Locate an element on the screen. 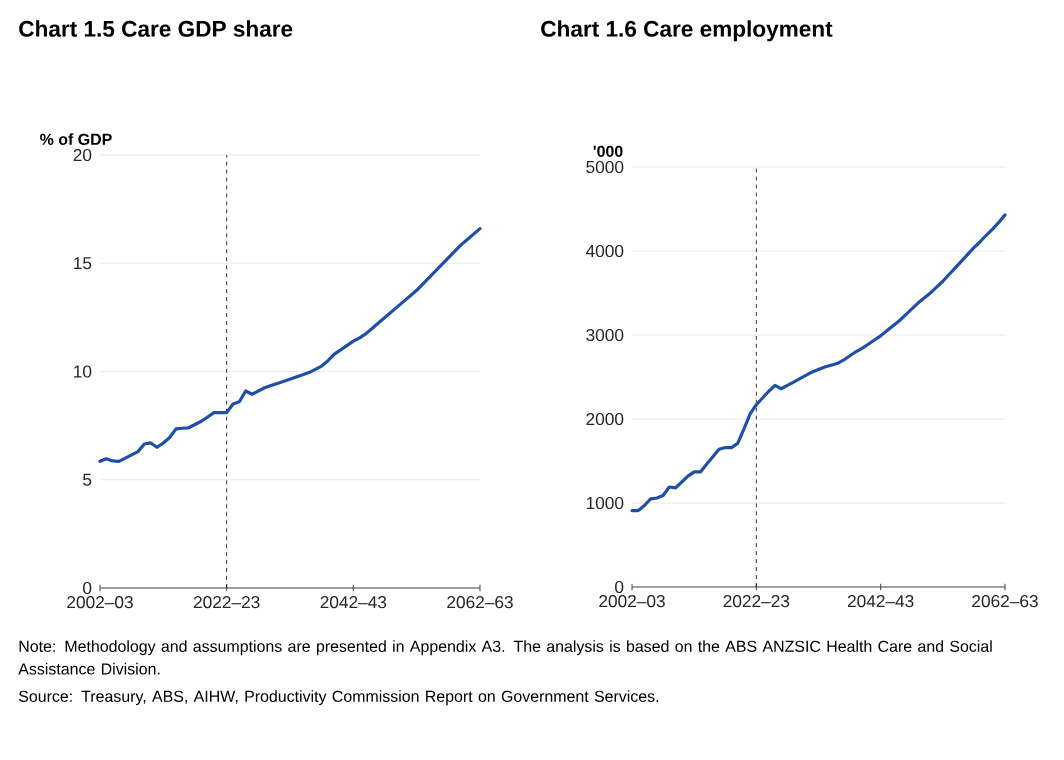 Image resolution: width=1064 pixels, height=760 pixels. y-tick-label: 15 is located at coordinates (83, 263).